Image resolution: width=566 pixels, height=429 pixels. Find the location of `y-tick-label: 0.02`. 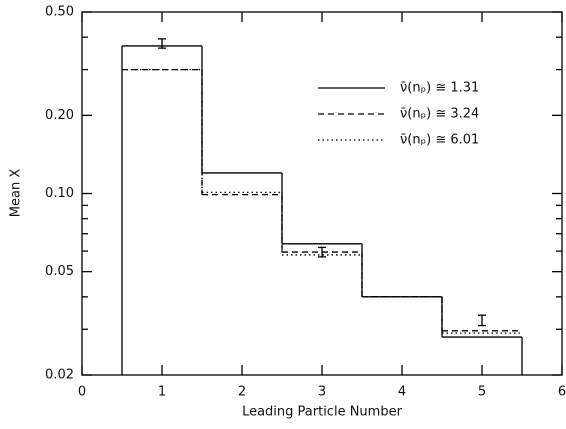

y-tick-label: 0.02 is located at coordinates (59, 375).